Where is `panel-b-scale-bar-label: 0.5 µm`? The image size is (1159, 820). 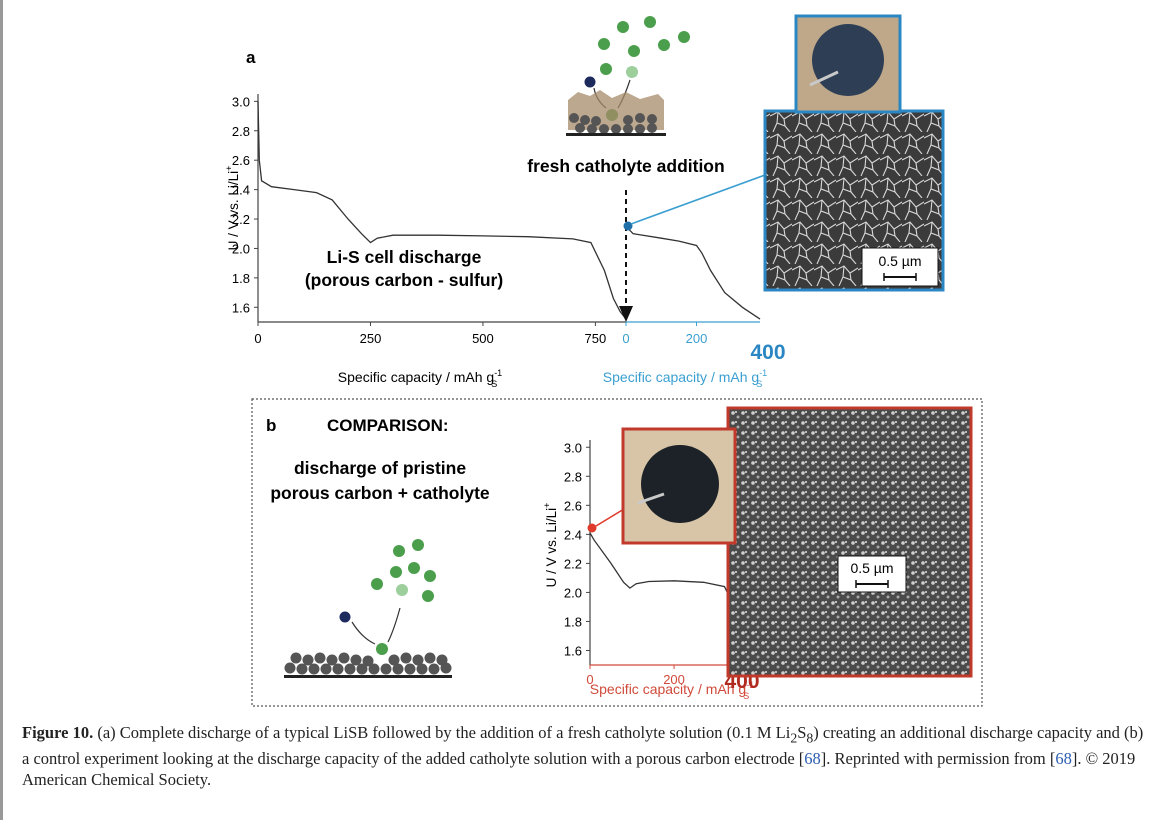
panel-b-scale-bar-label: 0.5 µm is located at coordinates (871, 568).